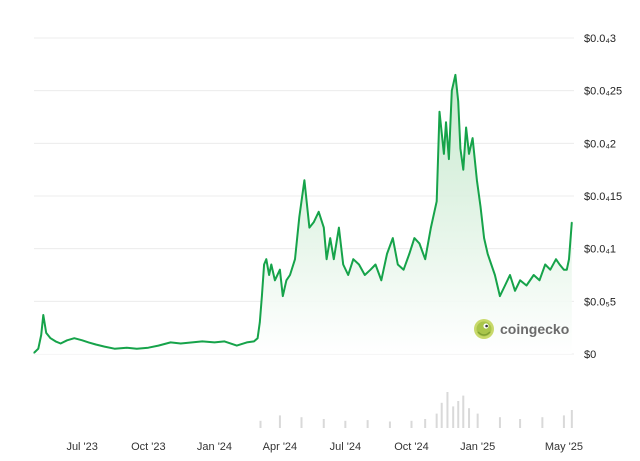 The height and width of the screenshot is (461, 640). Describe the element at coordinates (345, 447) in the screenshot. I see `x-tick-label: Jul '24` at that location.